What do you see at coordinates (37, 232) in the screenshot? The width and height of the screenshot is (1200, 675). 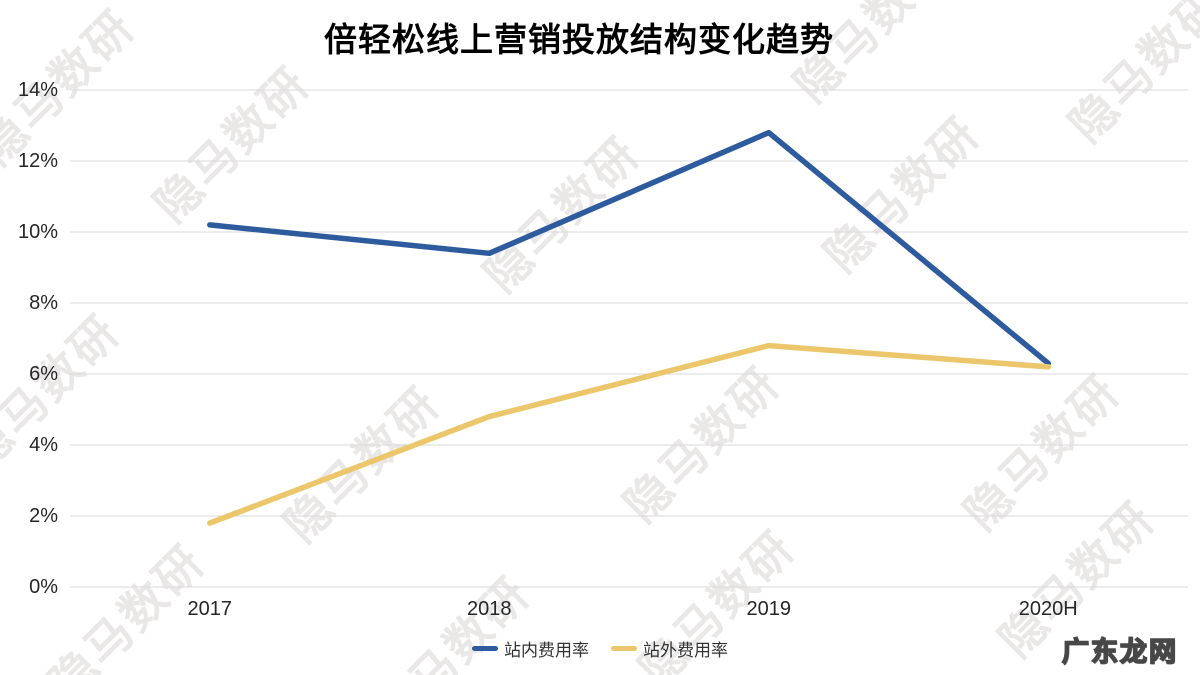 I see `y-axis-tick-label: 10%` at bounding box center [37, 232].